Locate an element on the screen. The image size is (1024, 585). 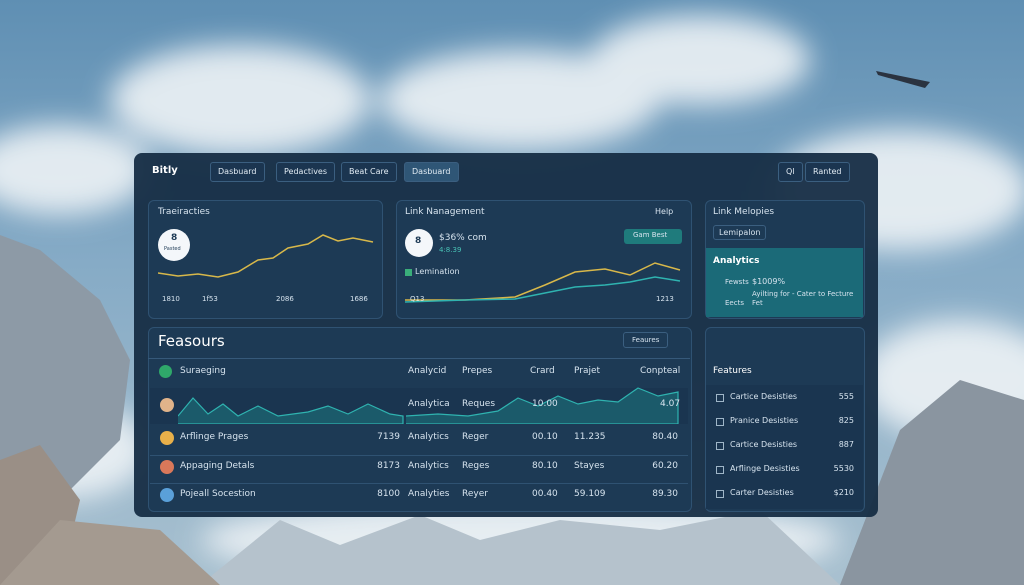
nav-button: Ql is located at coordinates (790, 172).